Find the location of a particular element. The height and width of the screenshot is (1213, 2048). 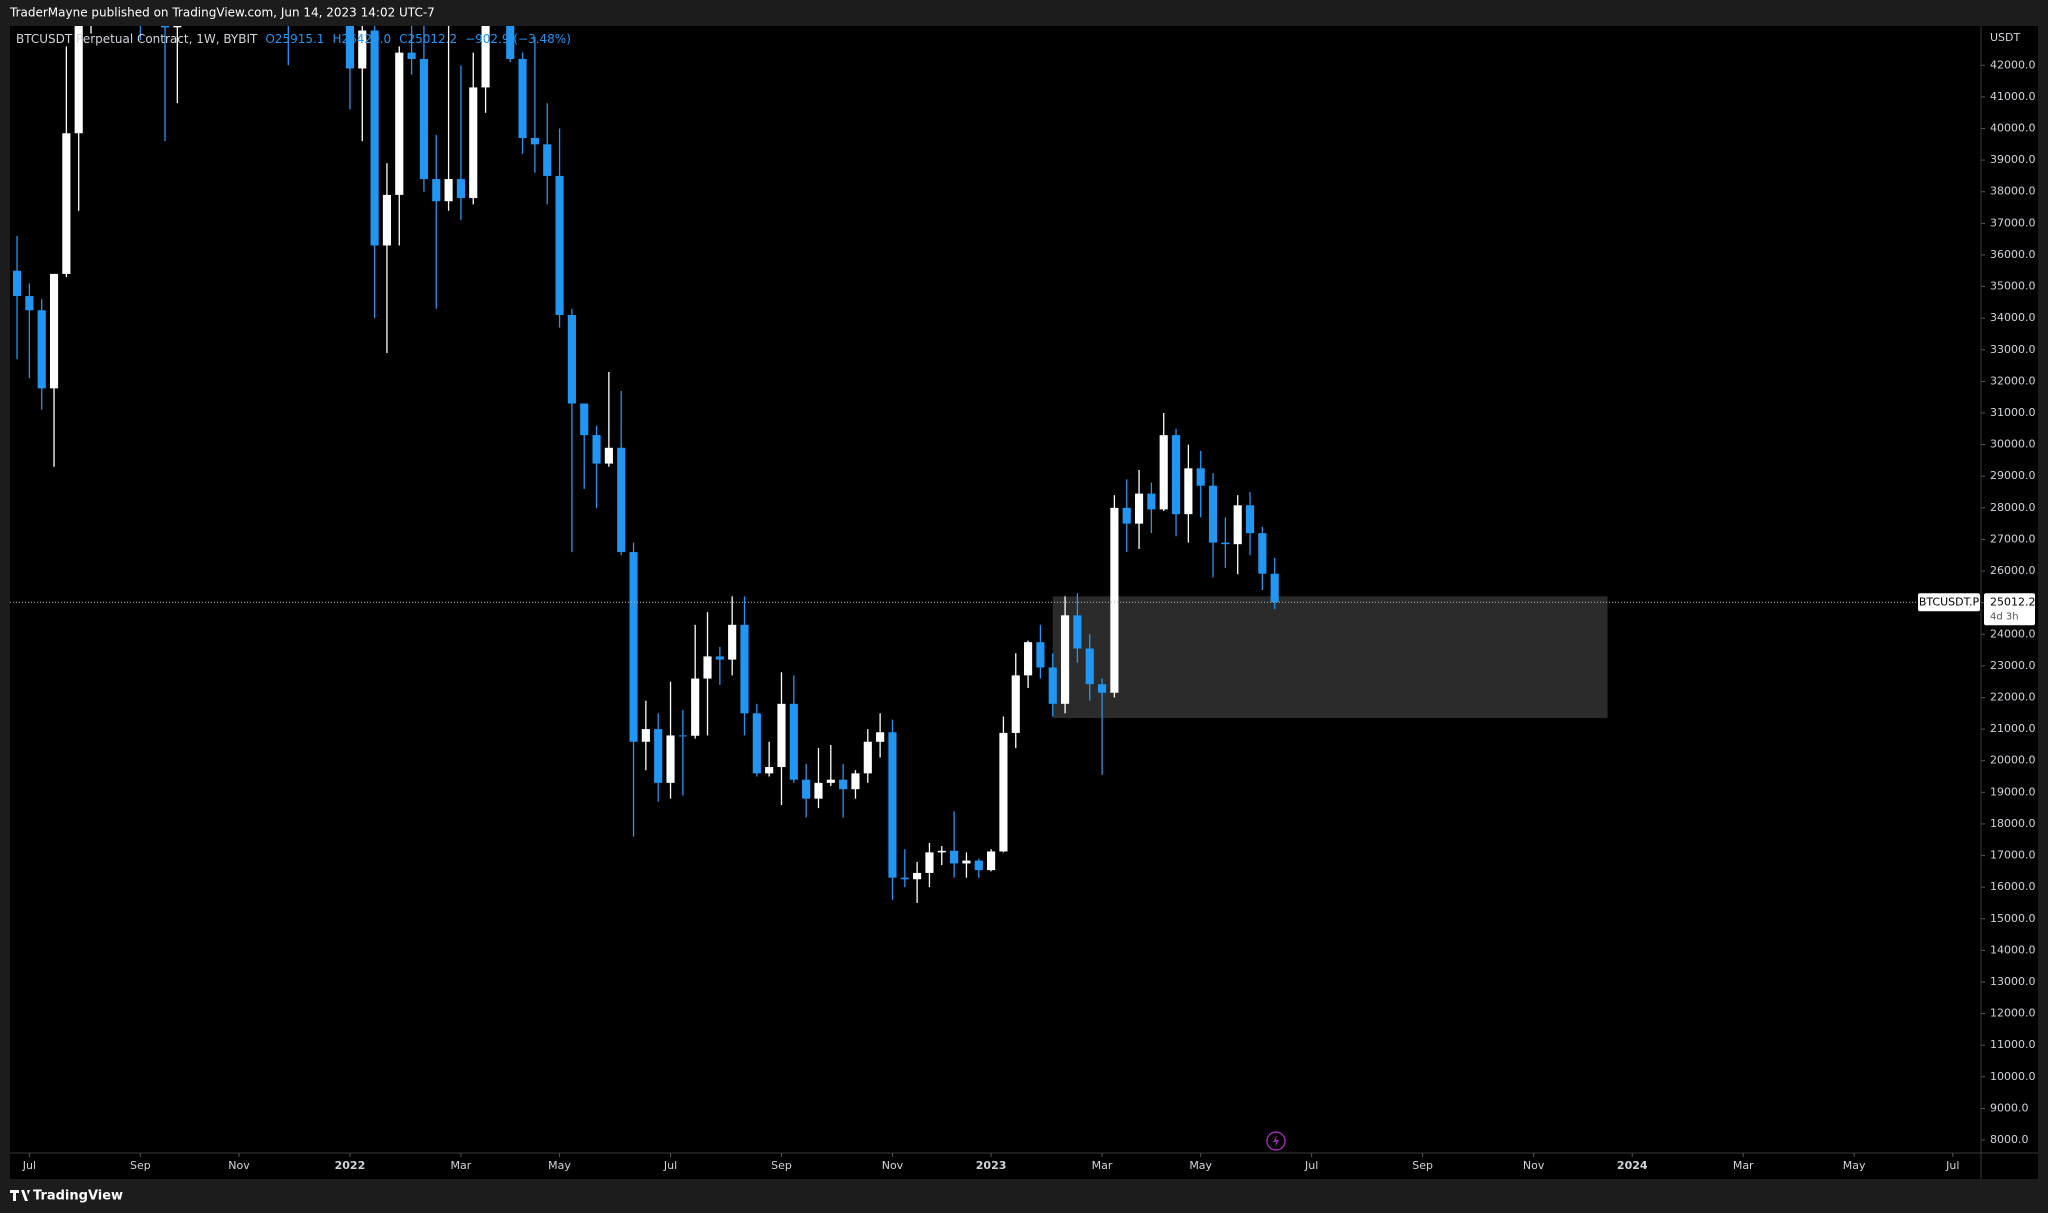

y-tick-label: 15000.0 is located at coordinates (2013, 918).